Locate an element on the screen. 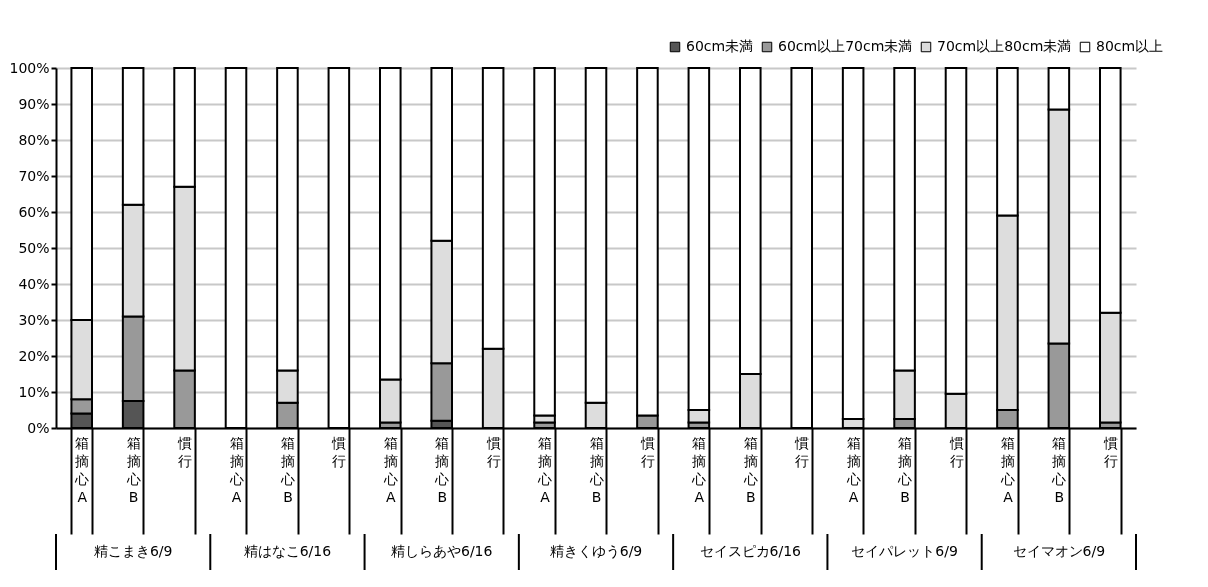 The height and width of the screenshot is (587, 1208). y-tick-label: 0% is located at coordinates (38, 427).